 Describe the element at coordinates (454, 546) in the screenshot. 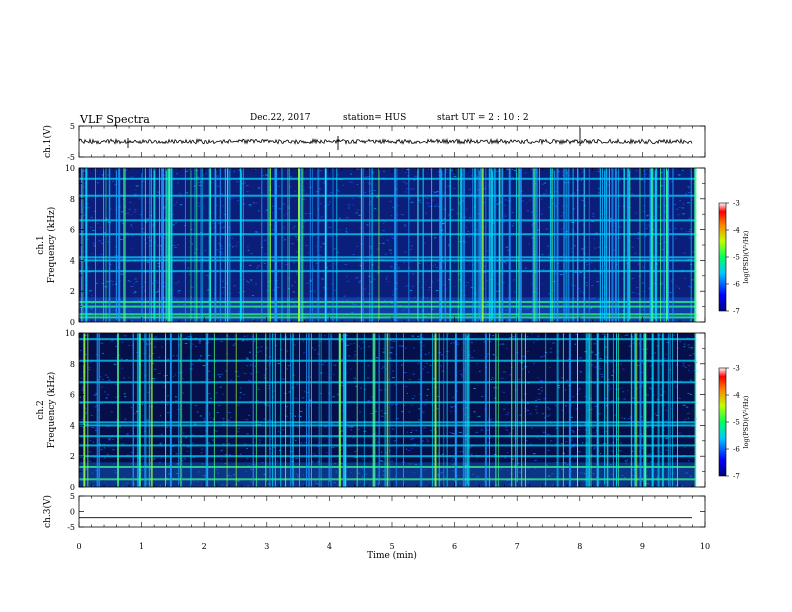

I see `x-tick-label: 6` at that location.